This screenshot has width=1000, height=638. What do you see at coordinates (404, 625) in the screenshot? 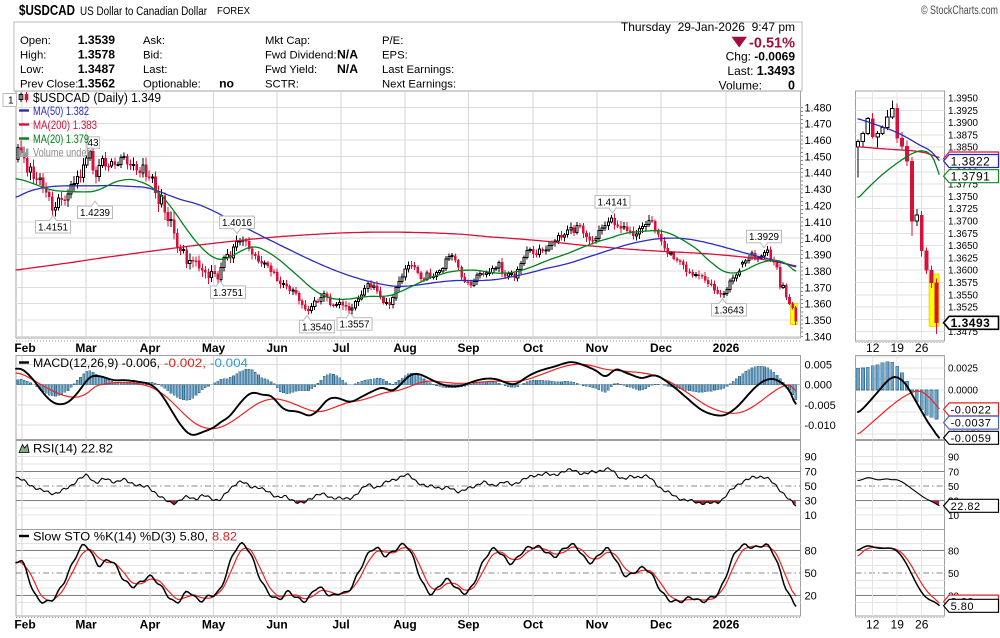
I see `svg-text: Aug` at bounding box center [404, 625].